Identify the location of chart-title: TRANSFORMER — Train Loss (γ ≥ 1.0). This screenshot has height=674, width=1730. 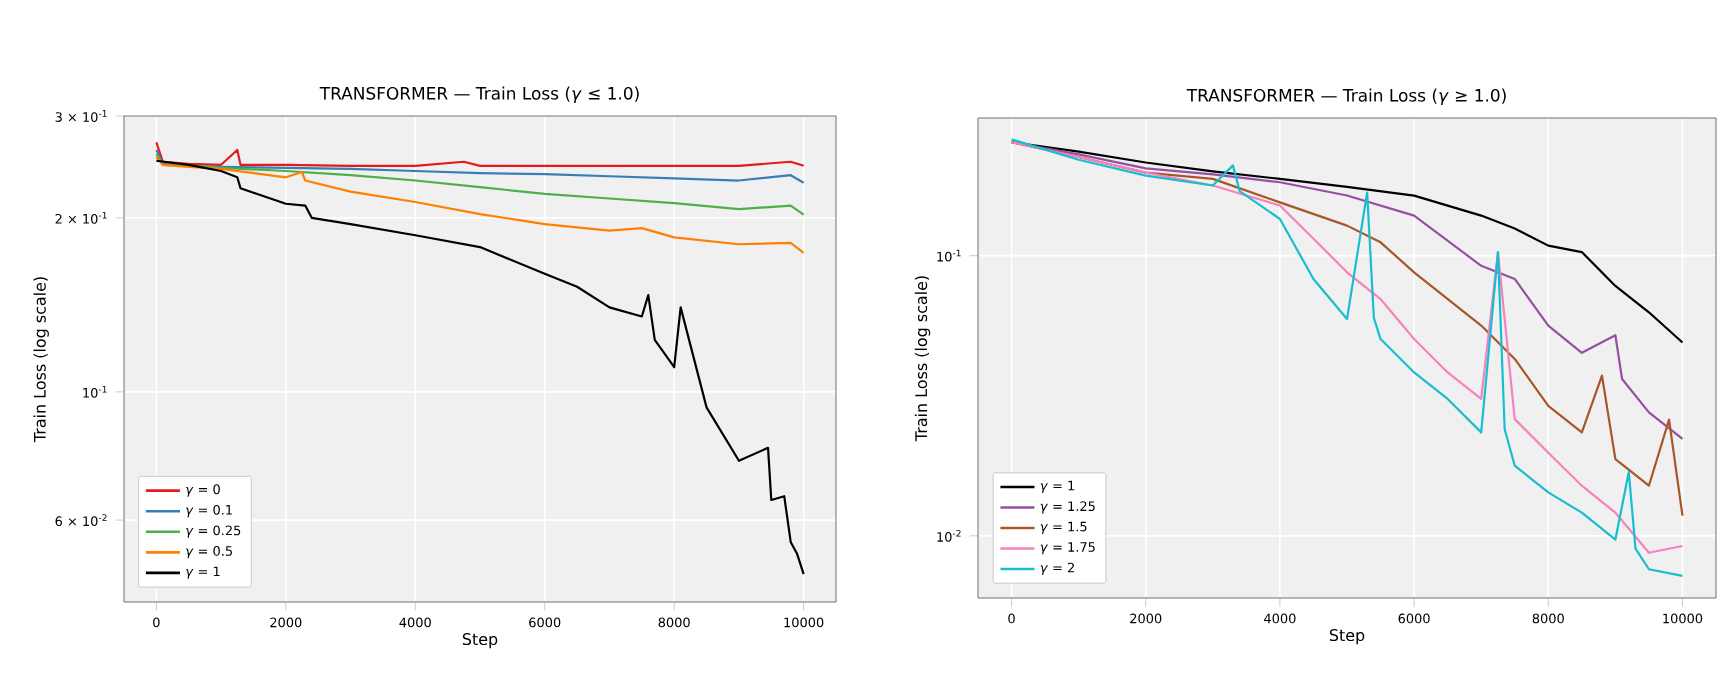
(1346, 96).